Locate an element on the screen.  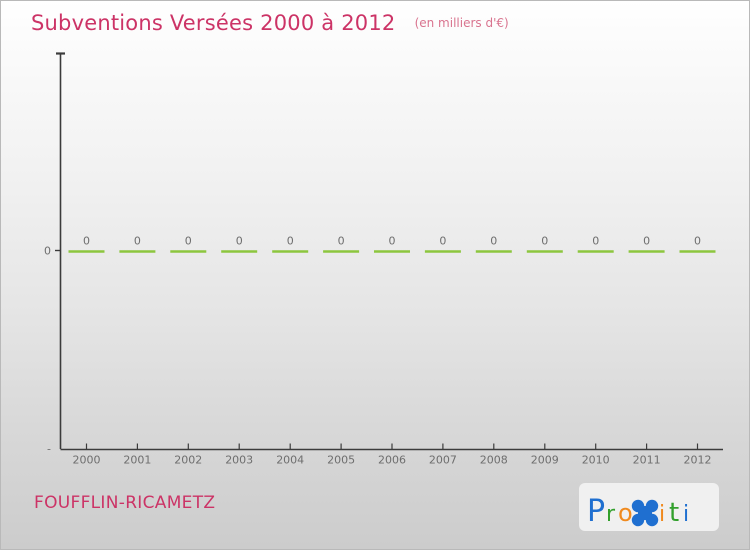
x-axis-tick-label: 2002 is located at coordinates (188, 460).